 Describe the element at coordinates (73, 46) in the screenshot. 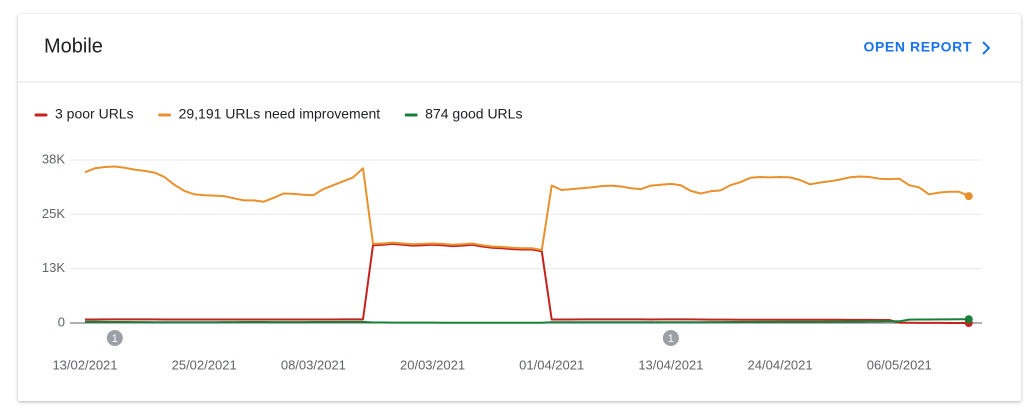

I see `card-title: Mobile` at that location.